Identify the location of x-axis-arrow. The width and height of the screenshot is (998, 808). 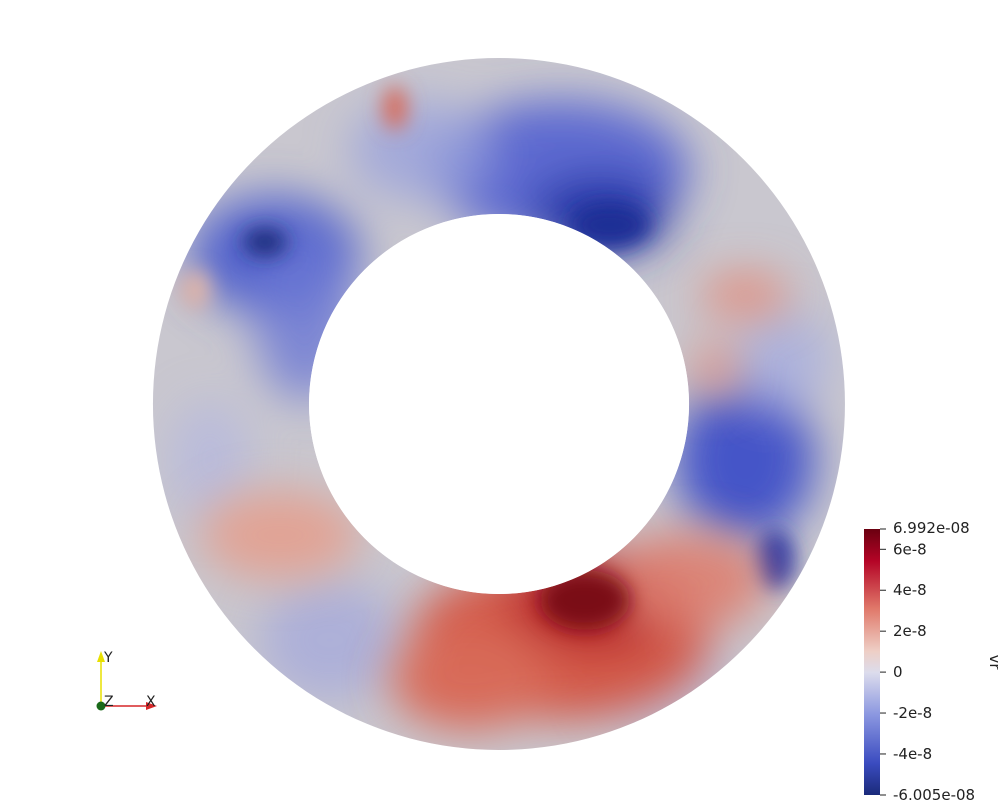
(151, 706).